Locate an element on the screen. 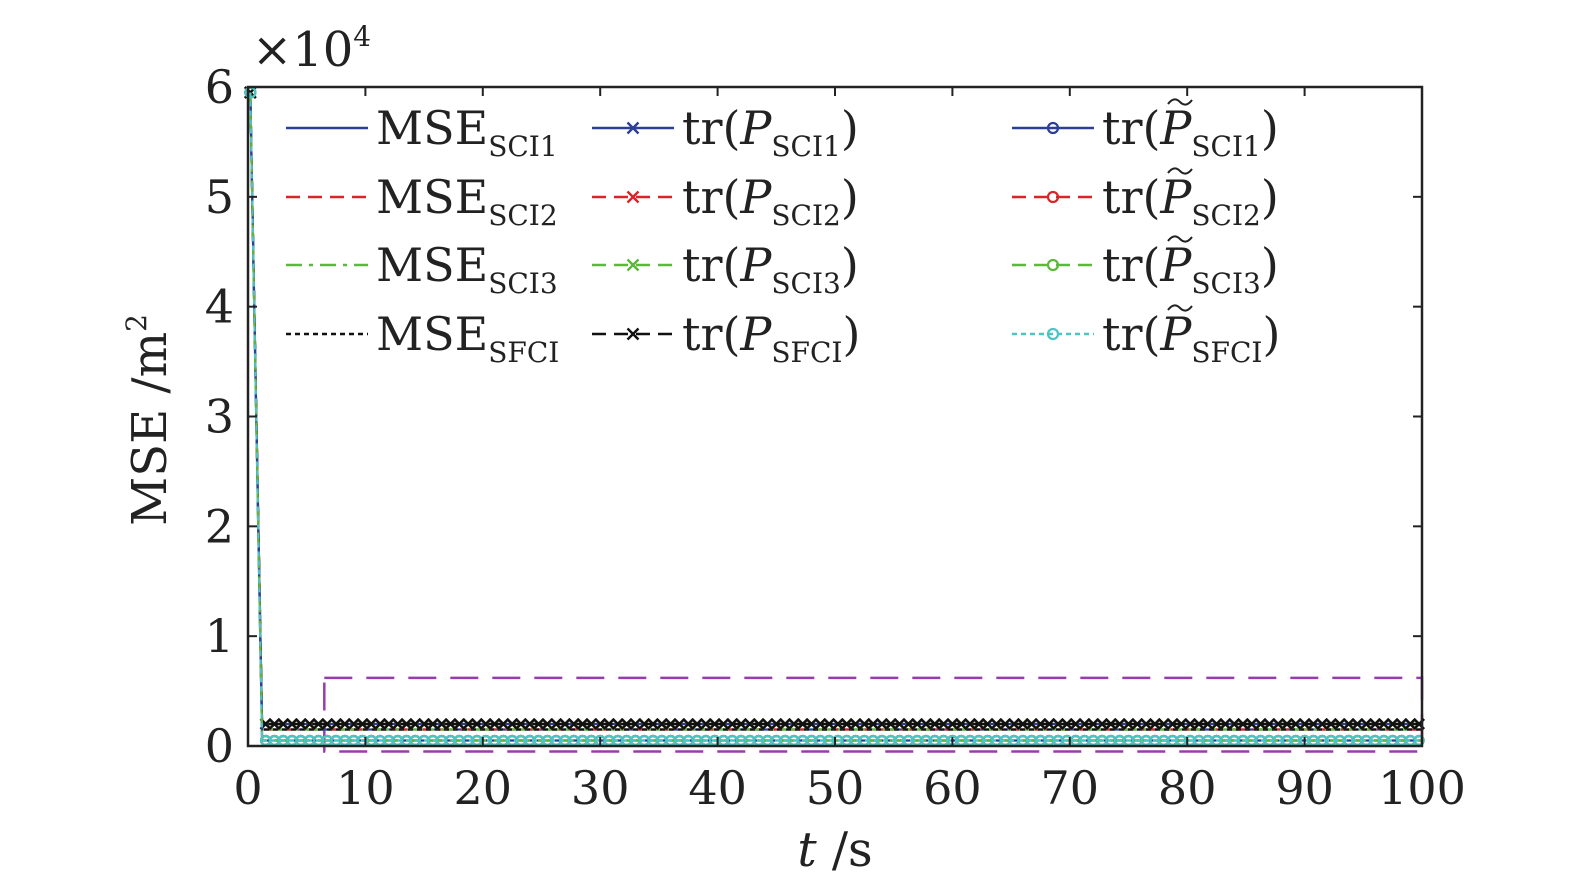 Image resolution: width=1575 pixels, height=895 pixels. y-axis-multiplier-exponent: 4 is located at coordinates (362, 36).